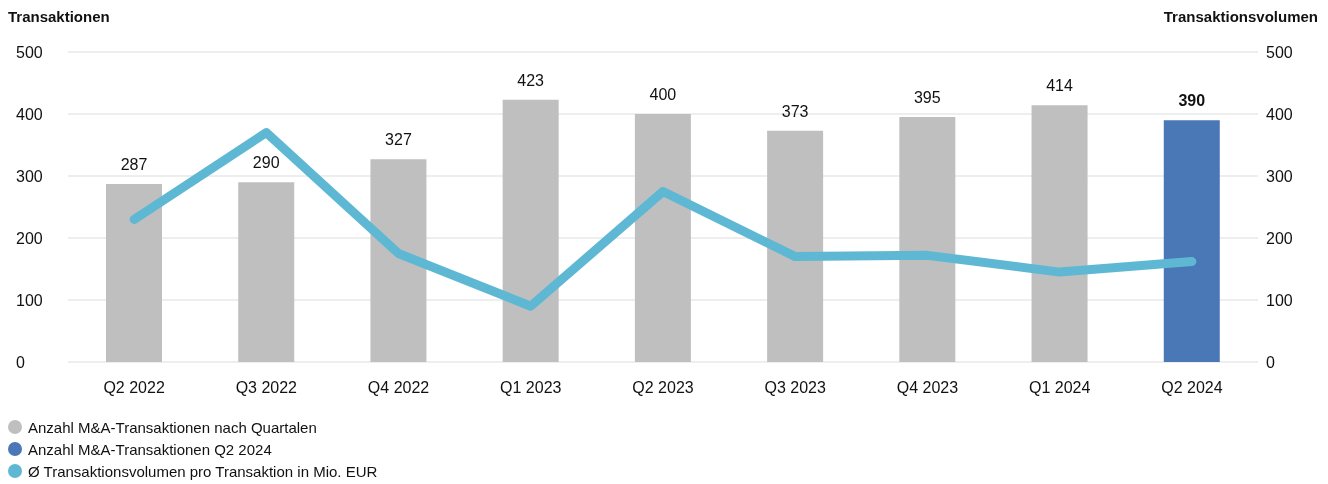  Describe the element at coordinates (20, 362) in the screenshot. I see `y-tick-label: 0` at that location.